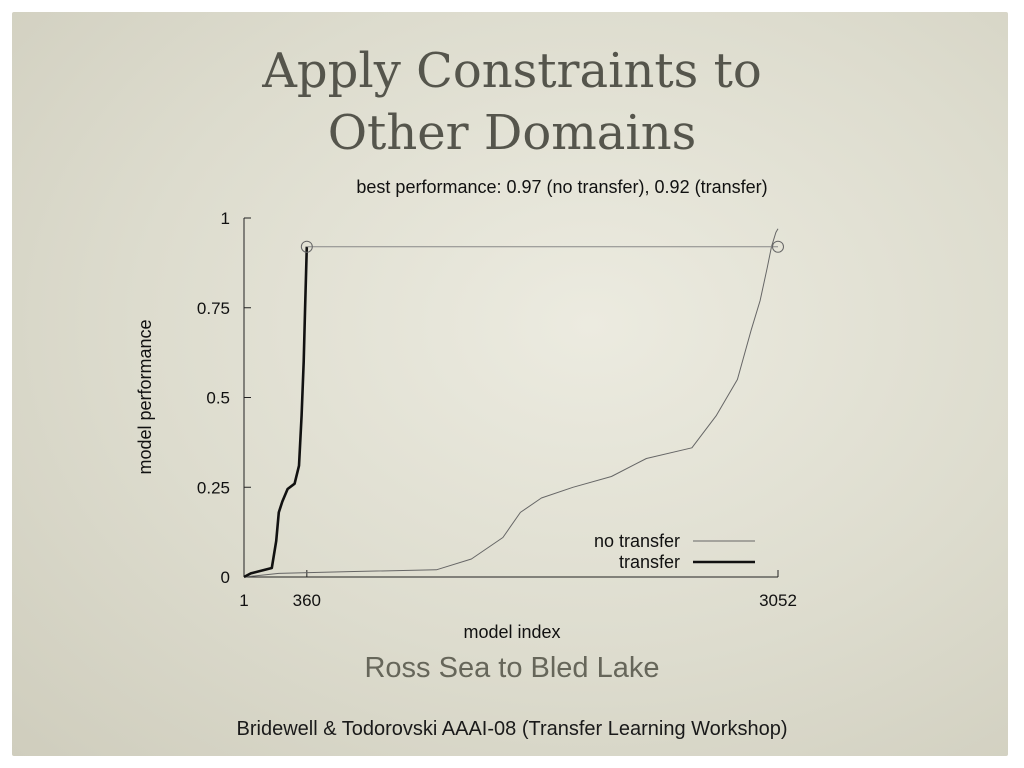 This screenshot has height=768, width=1024. I want to click on chart-markers, so click(542, 246).